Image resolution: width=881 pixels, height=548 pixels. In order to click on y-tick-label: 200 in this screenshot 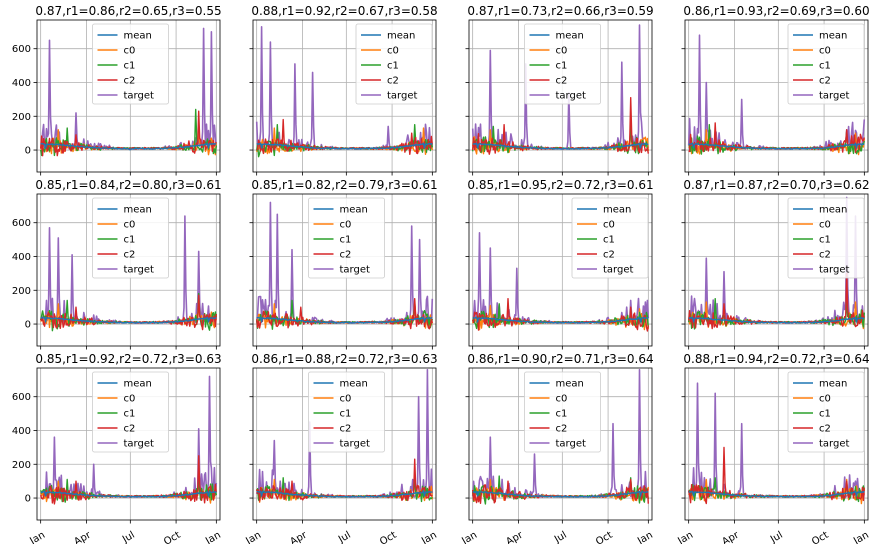, I will do `click(21, 291)`.